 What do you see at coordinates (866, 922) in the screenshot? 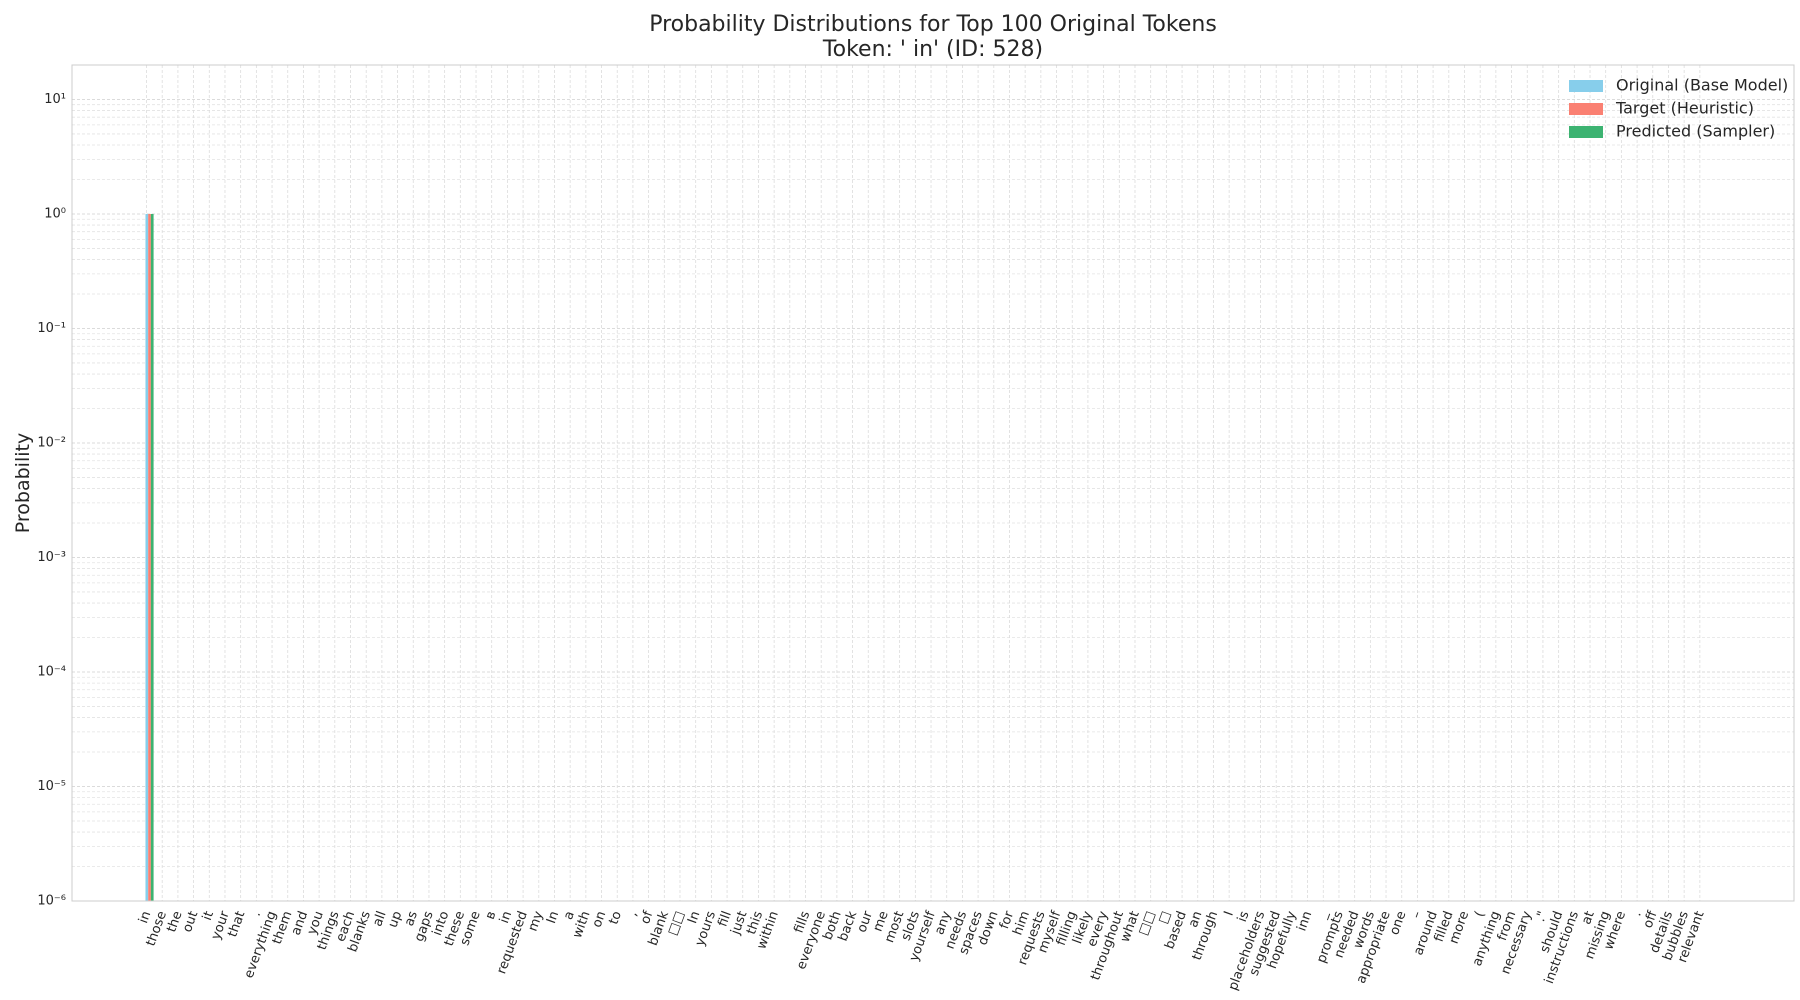
I see `x-tick-label: our` at bounding box center [866, 922].